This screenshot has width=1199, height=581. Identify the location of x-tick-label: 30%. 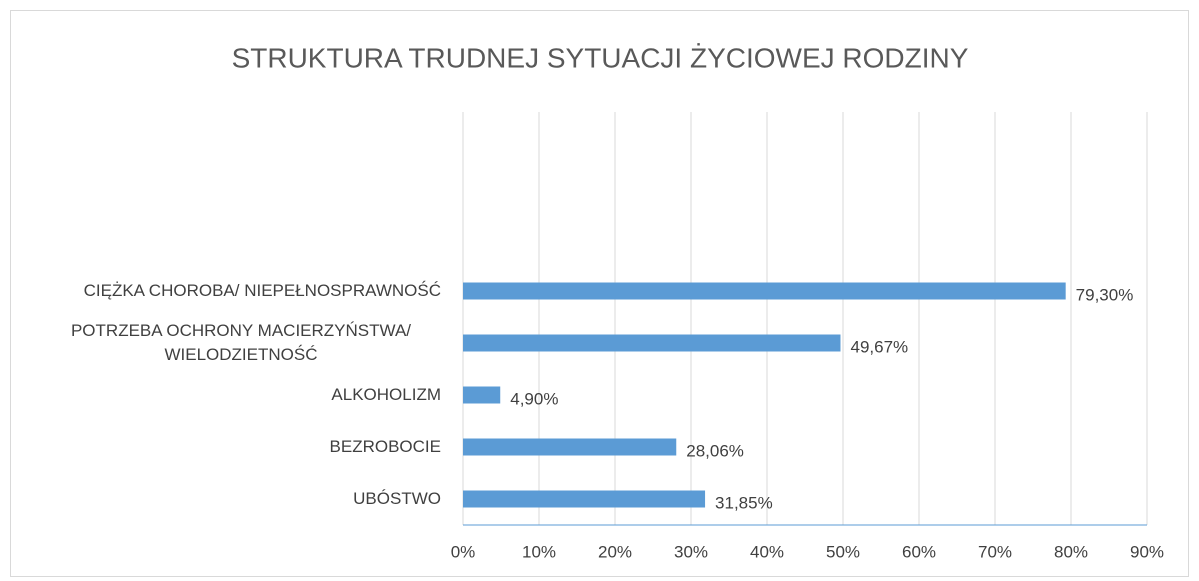
(691, 551).